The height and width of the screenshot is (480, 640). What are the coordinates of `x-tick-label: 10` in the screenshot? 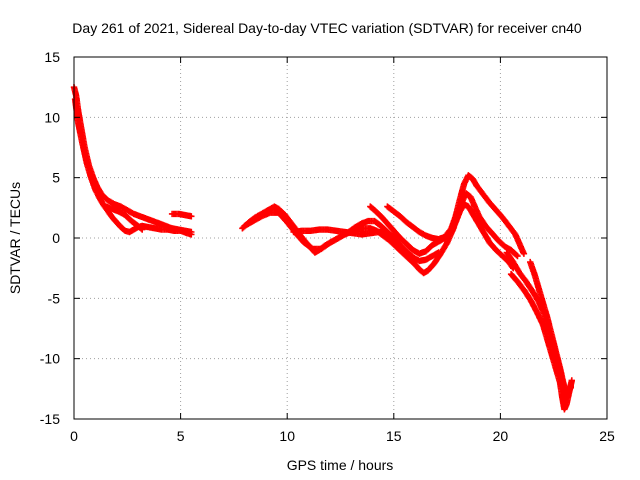 It's located at (287, 436).